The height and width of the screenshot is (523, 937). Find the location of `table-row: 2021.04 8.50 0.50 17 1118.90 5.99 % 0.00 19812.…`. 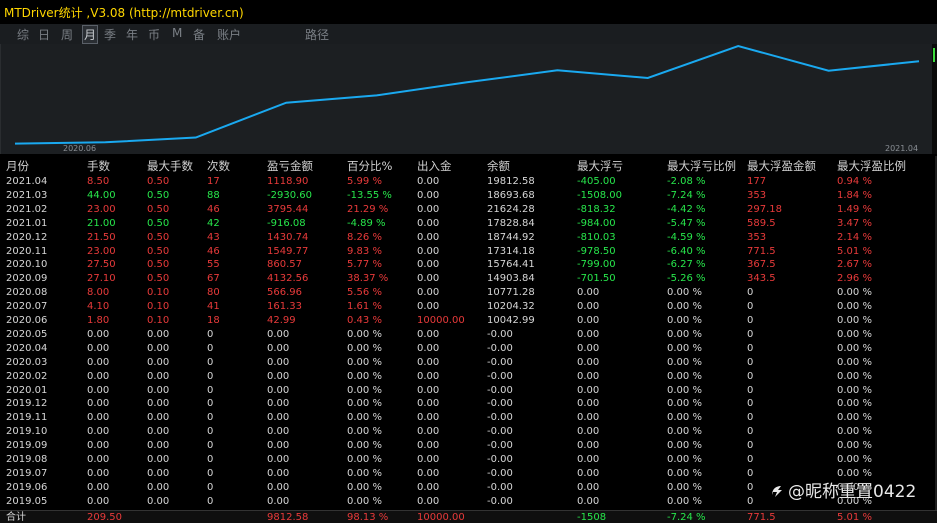

table-row: 2021.04 8.50 0.50 17 1118.90 5.99 % 0.00 19812.… is located at coordinates (468, 182).